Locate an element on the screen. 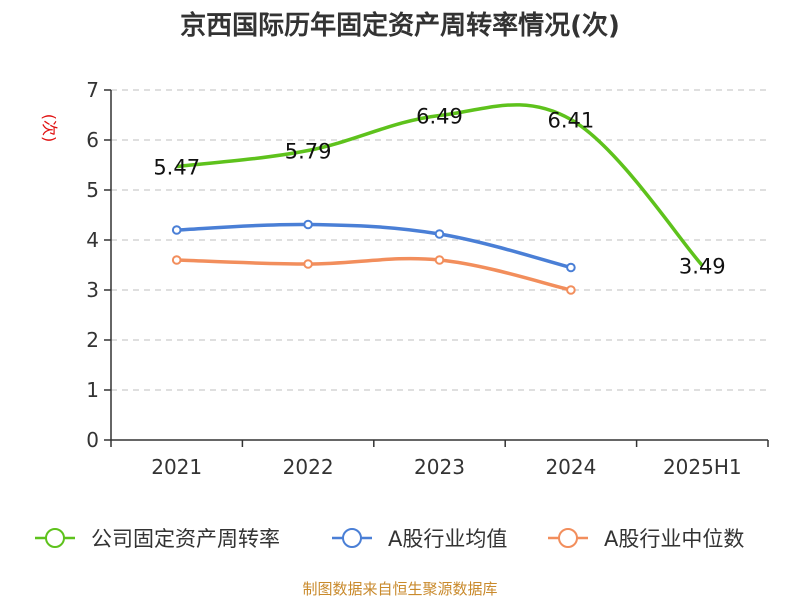  y-tick-label: 2 is located at coordinates (92, 340).